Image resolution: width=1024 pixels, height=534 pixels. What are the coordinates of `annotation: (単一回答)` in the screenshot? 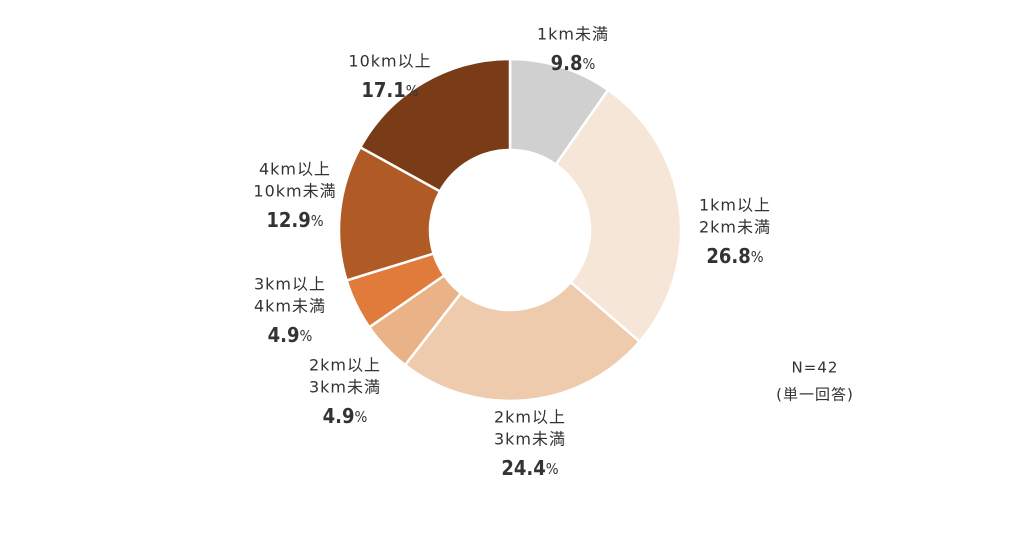 It's located at (815, 395).